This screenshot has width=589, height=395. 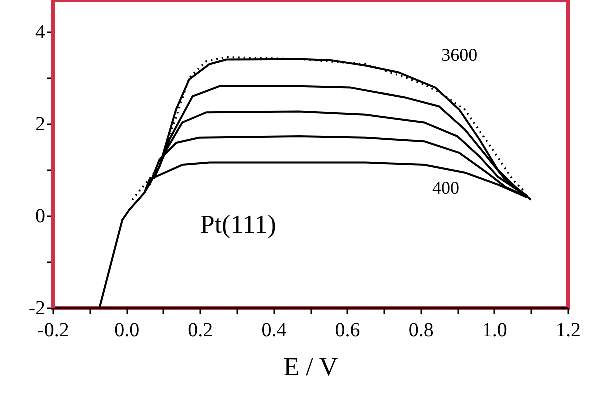 What do you see at coordinates (201, 331) in the screenshot?
I see `x-tick-label: 0.2` at bounding box center [201, 331].